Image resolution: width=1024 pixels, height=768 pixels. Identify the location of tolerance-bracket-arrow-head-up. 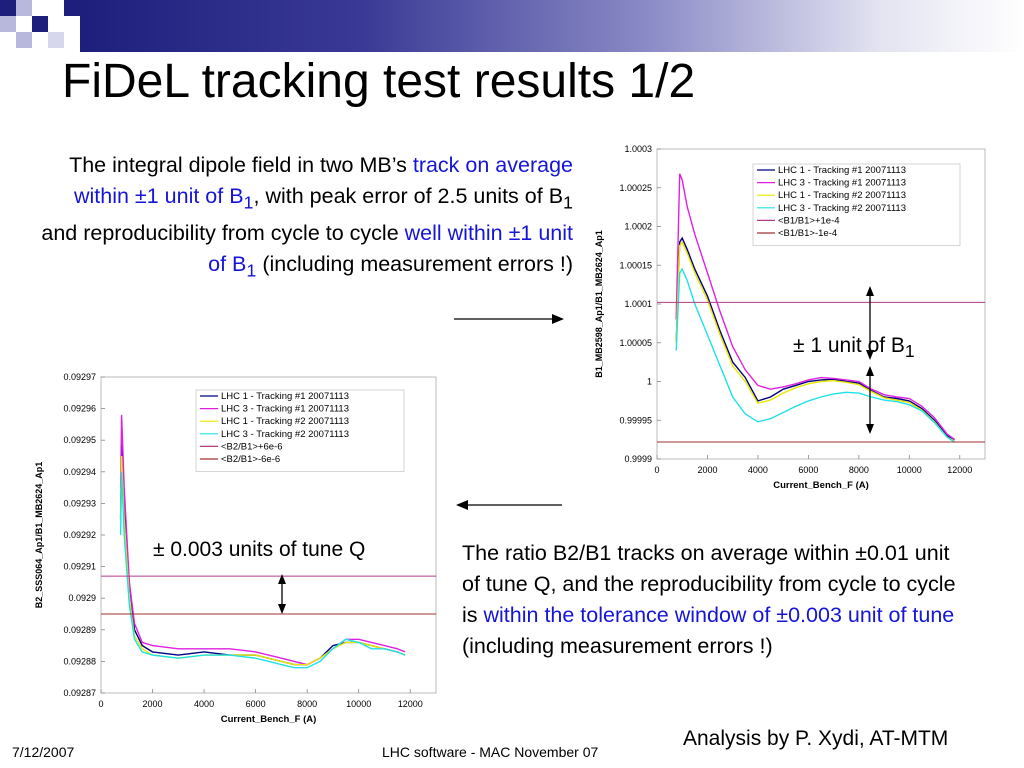
(870, 291).